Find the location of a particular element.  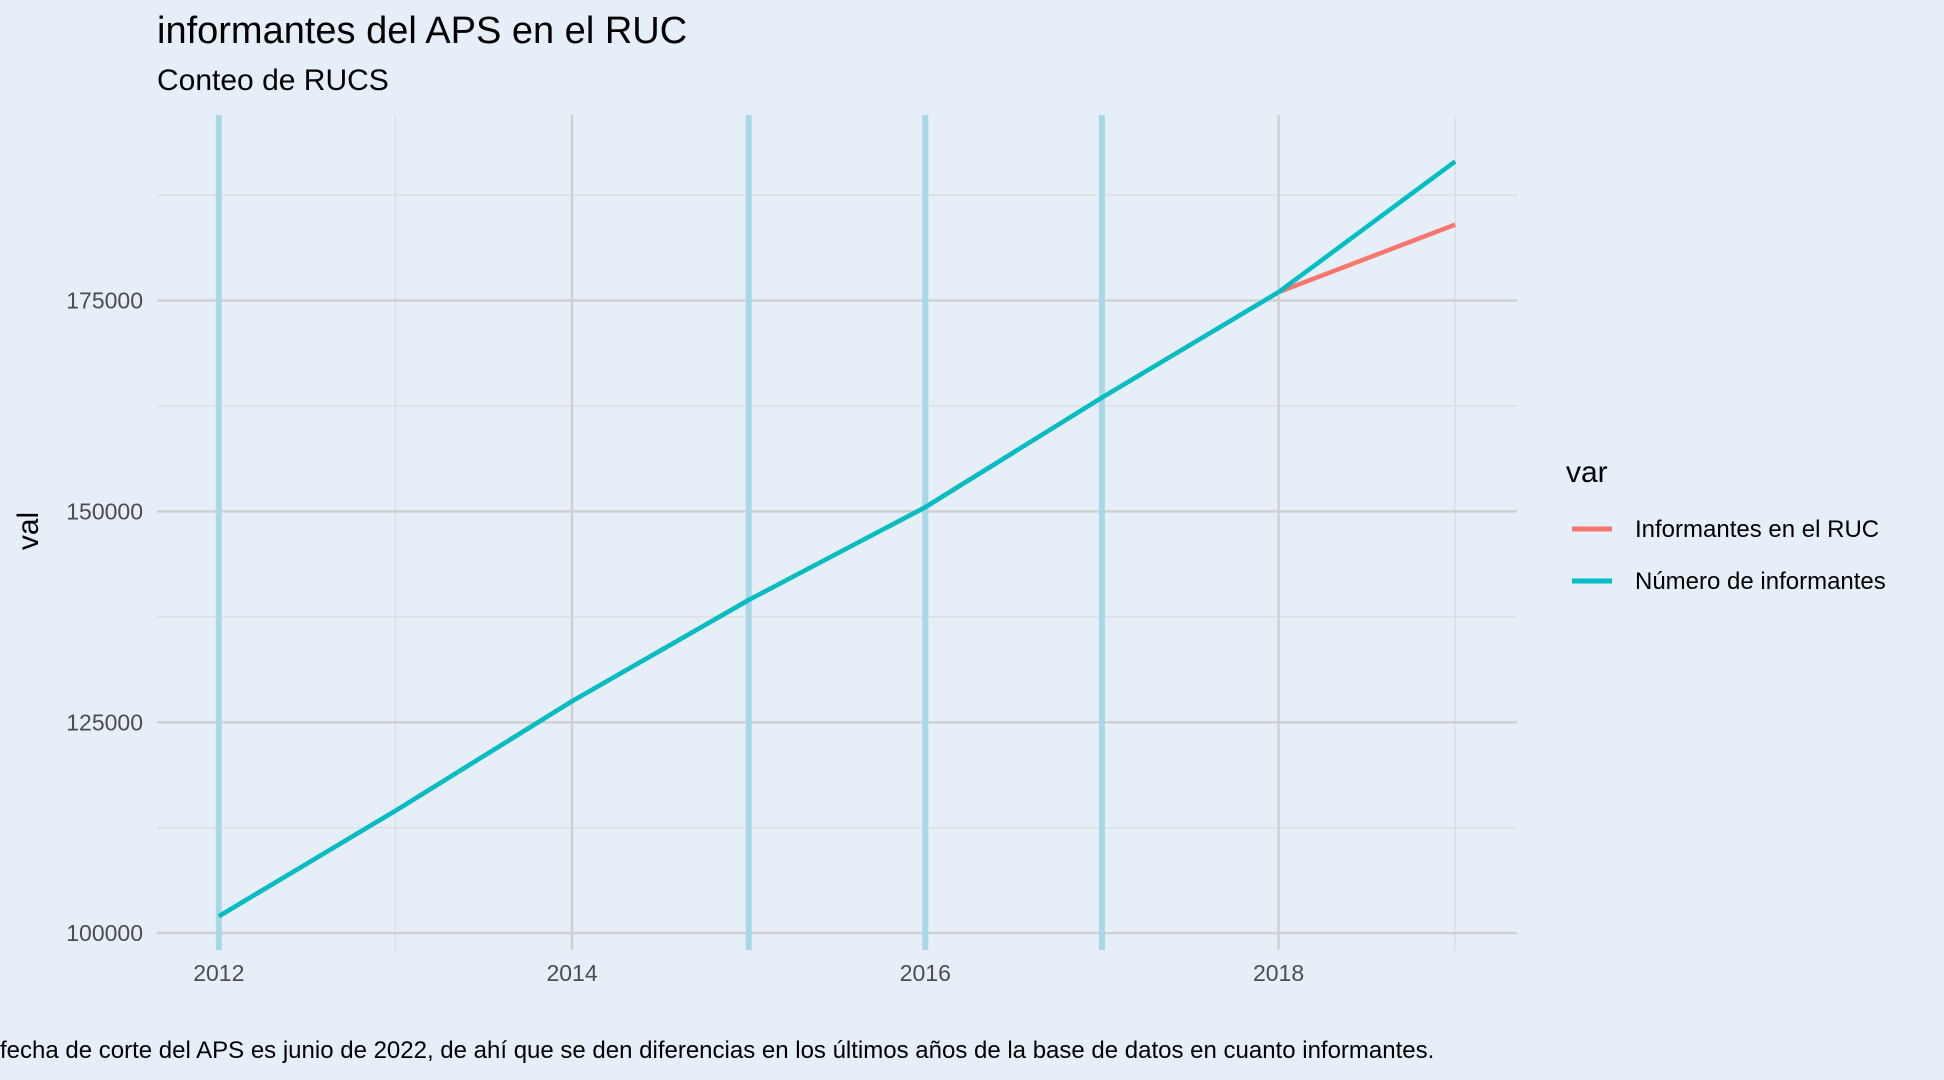

legend-label: Informantes en el RUC is located at coordinates (1757, 529).